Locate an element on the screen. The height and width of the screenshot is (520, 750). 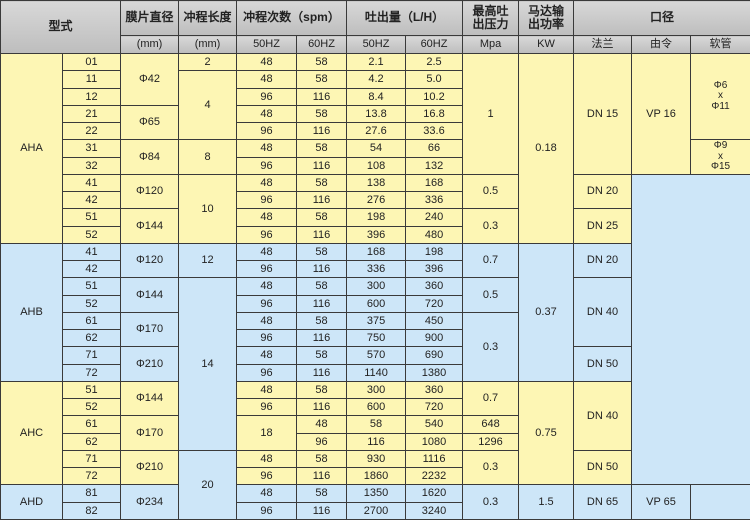
table-cell: 21 is located at coordinates (91, 114).